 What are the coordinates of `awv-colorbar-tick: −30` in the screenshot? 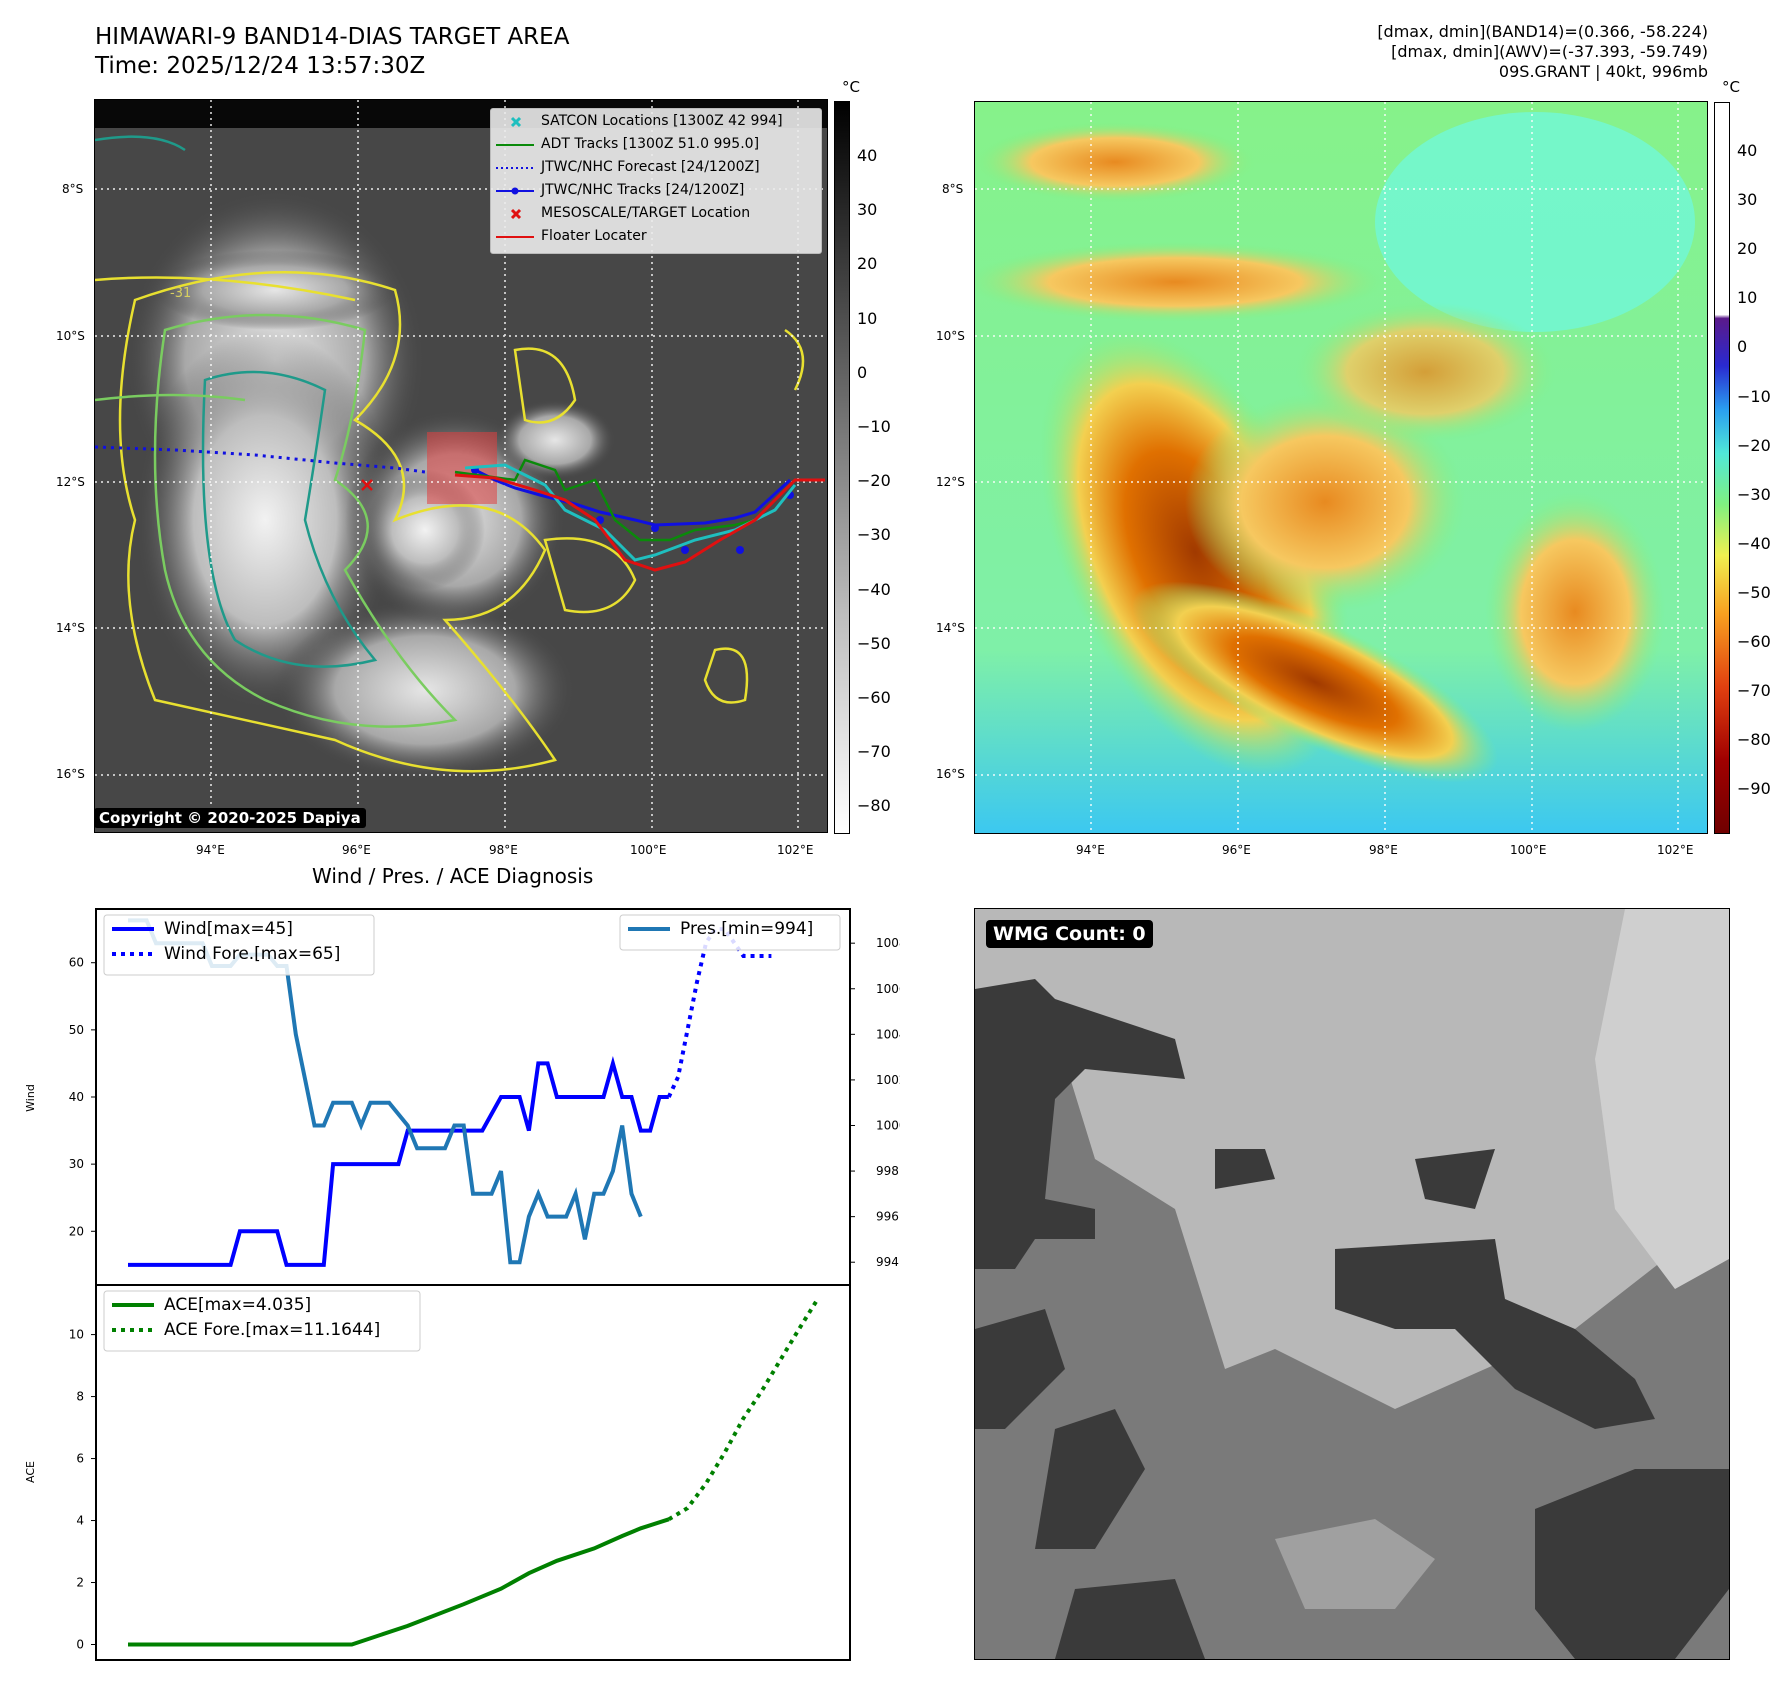 It's located at (1754, 494).